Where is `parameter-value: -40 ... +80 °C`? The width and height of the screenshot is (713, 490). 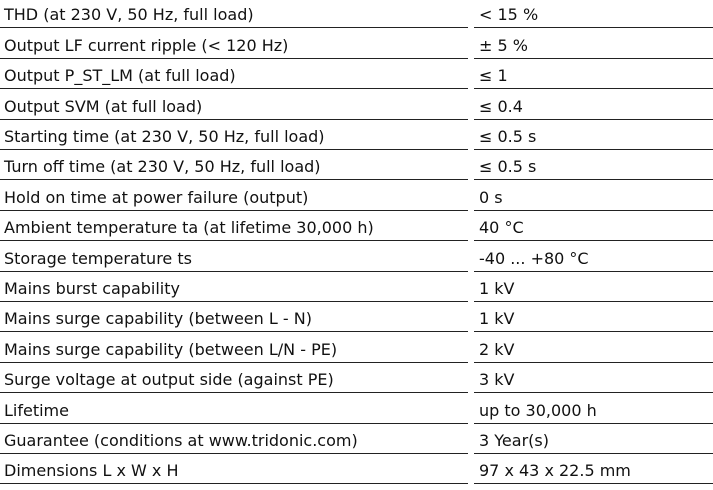
parameter-value: -40 ... +80 °C is located at coordinates (593, 258).